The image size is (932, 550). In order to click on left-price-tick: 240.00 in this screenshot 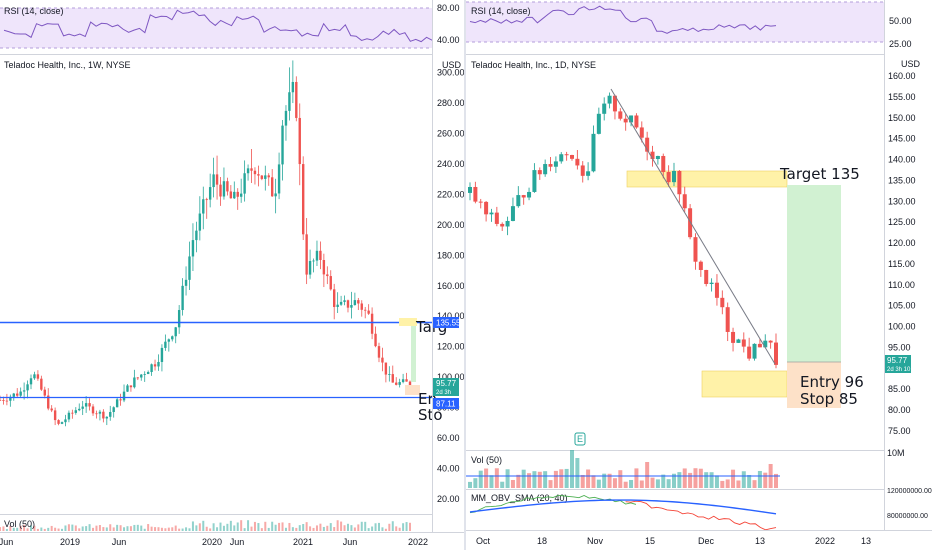, I will do `click(451, 164)`.